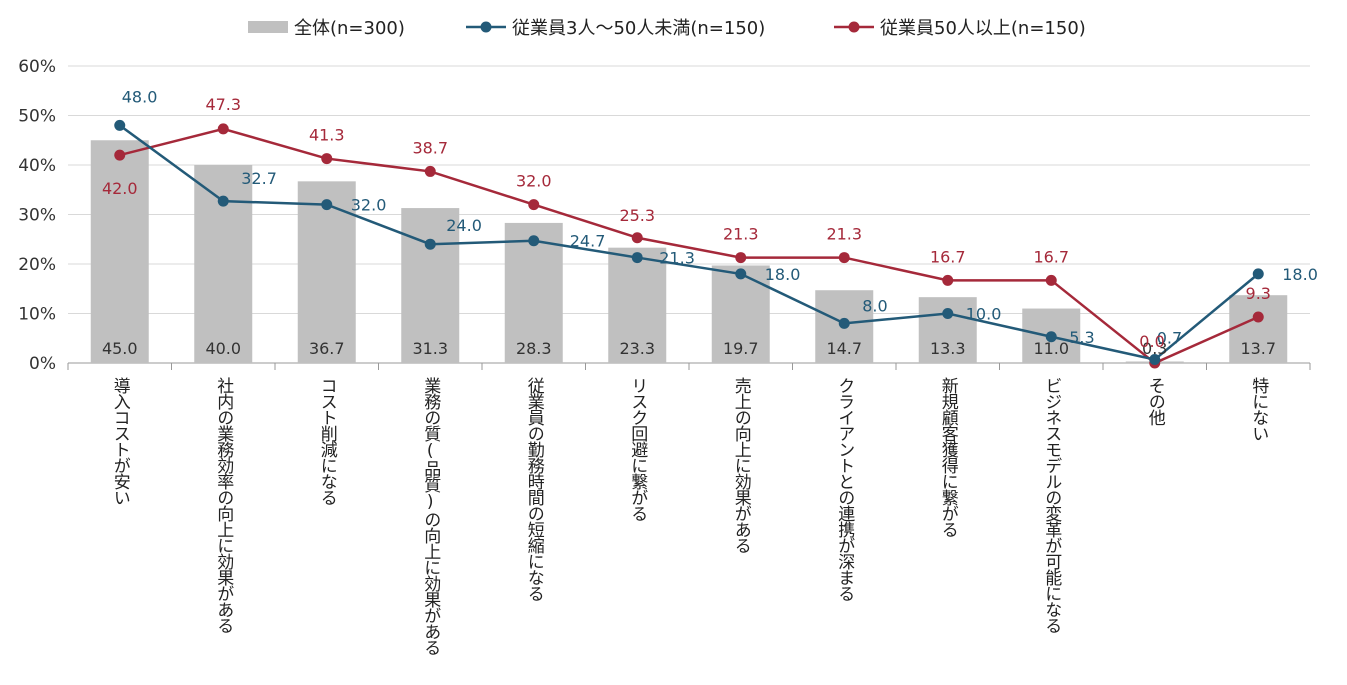  I want to click on line-value-label: 24.0, so click(464, 225).